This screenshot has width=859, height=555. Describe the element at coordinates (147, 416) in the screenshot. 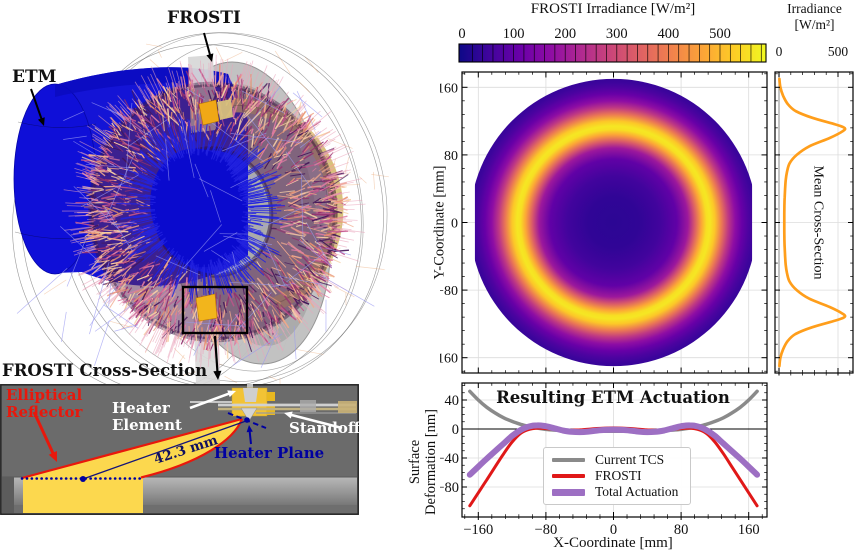

I see `heater-element-label: Heater Element` at that location.